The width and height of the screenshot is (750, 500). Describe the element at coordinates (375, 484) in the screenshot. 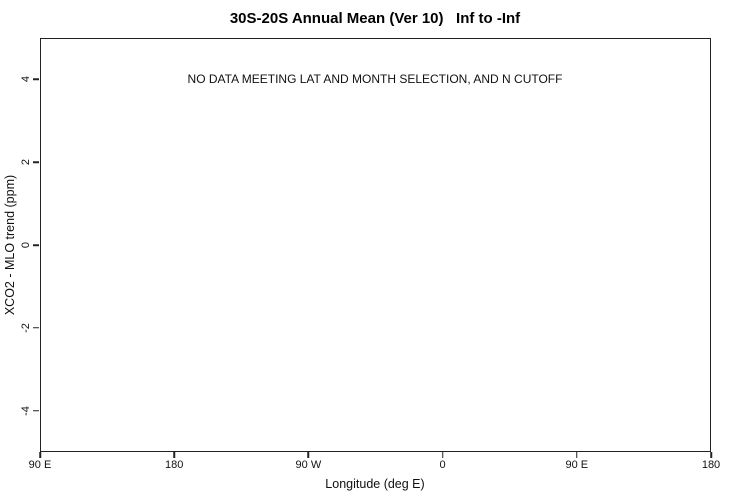

I see `x-axis-label: Longitude (deg E)` at that location.